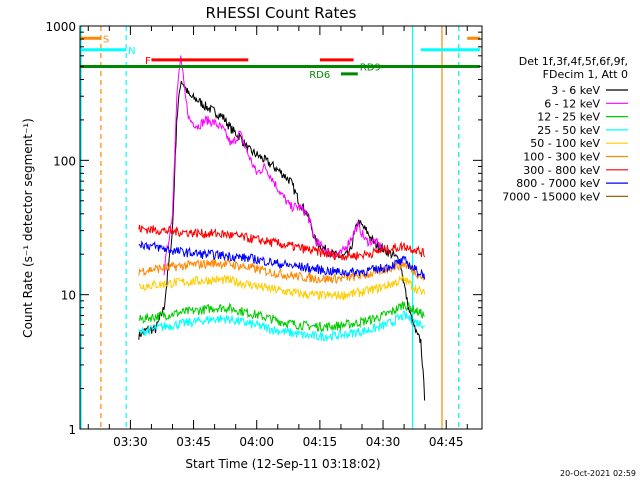 This screenshot has height=480, width=640. What do you see at coordinates (28, 228) in the screenshot?
I see `y-axis-label: Count Rate (s⁻¹ detector segment⁻¹)` at bounding box center [28, 228].